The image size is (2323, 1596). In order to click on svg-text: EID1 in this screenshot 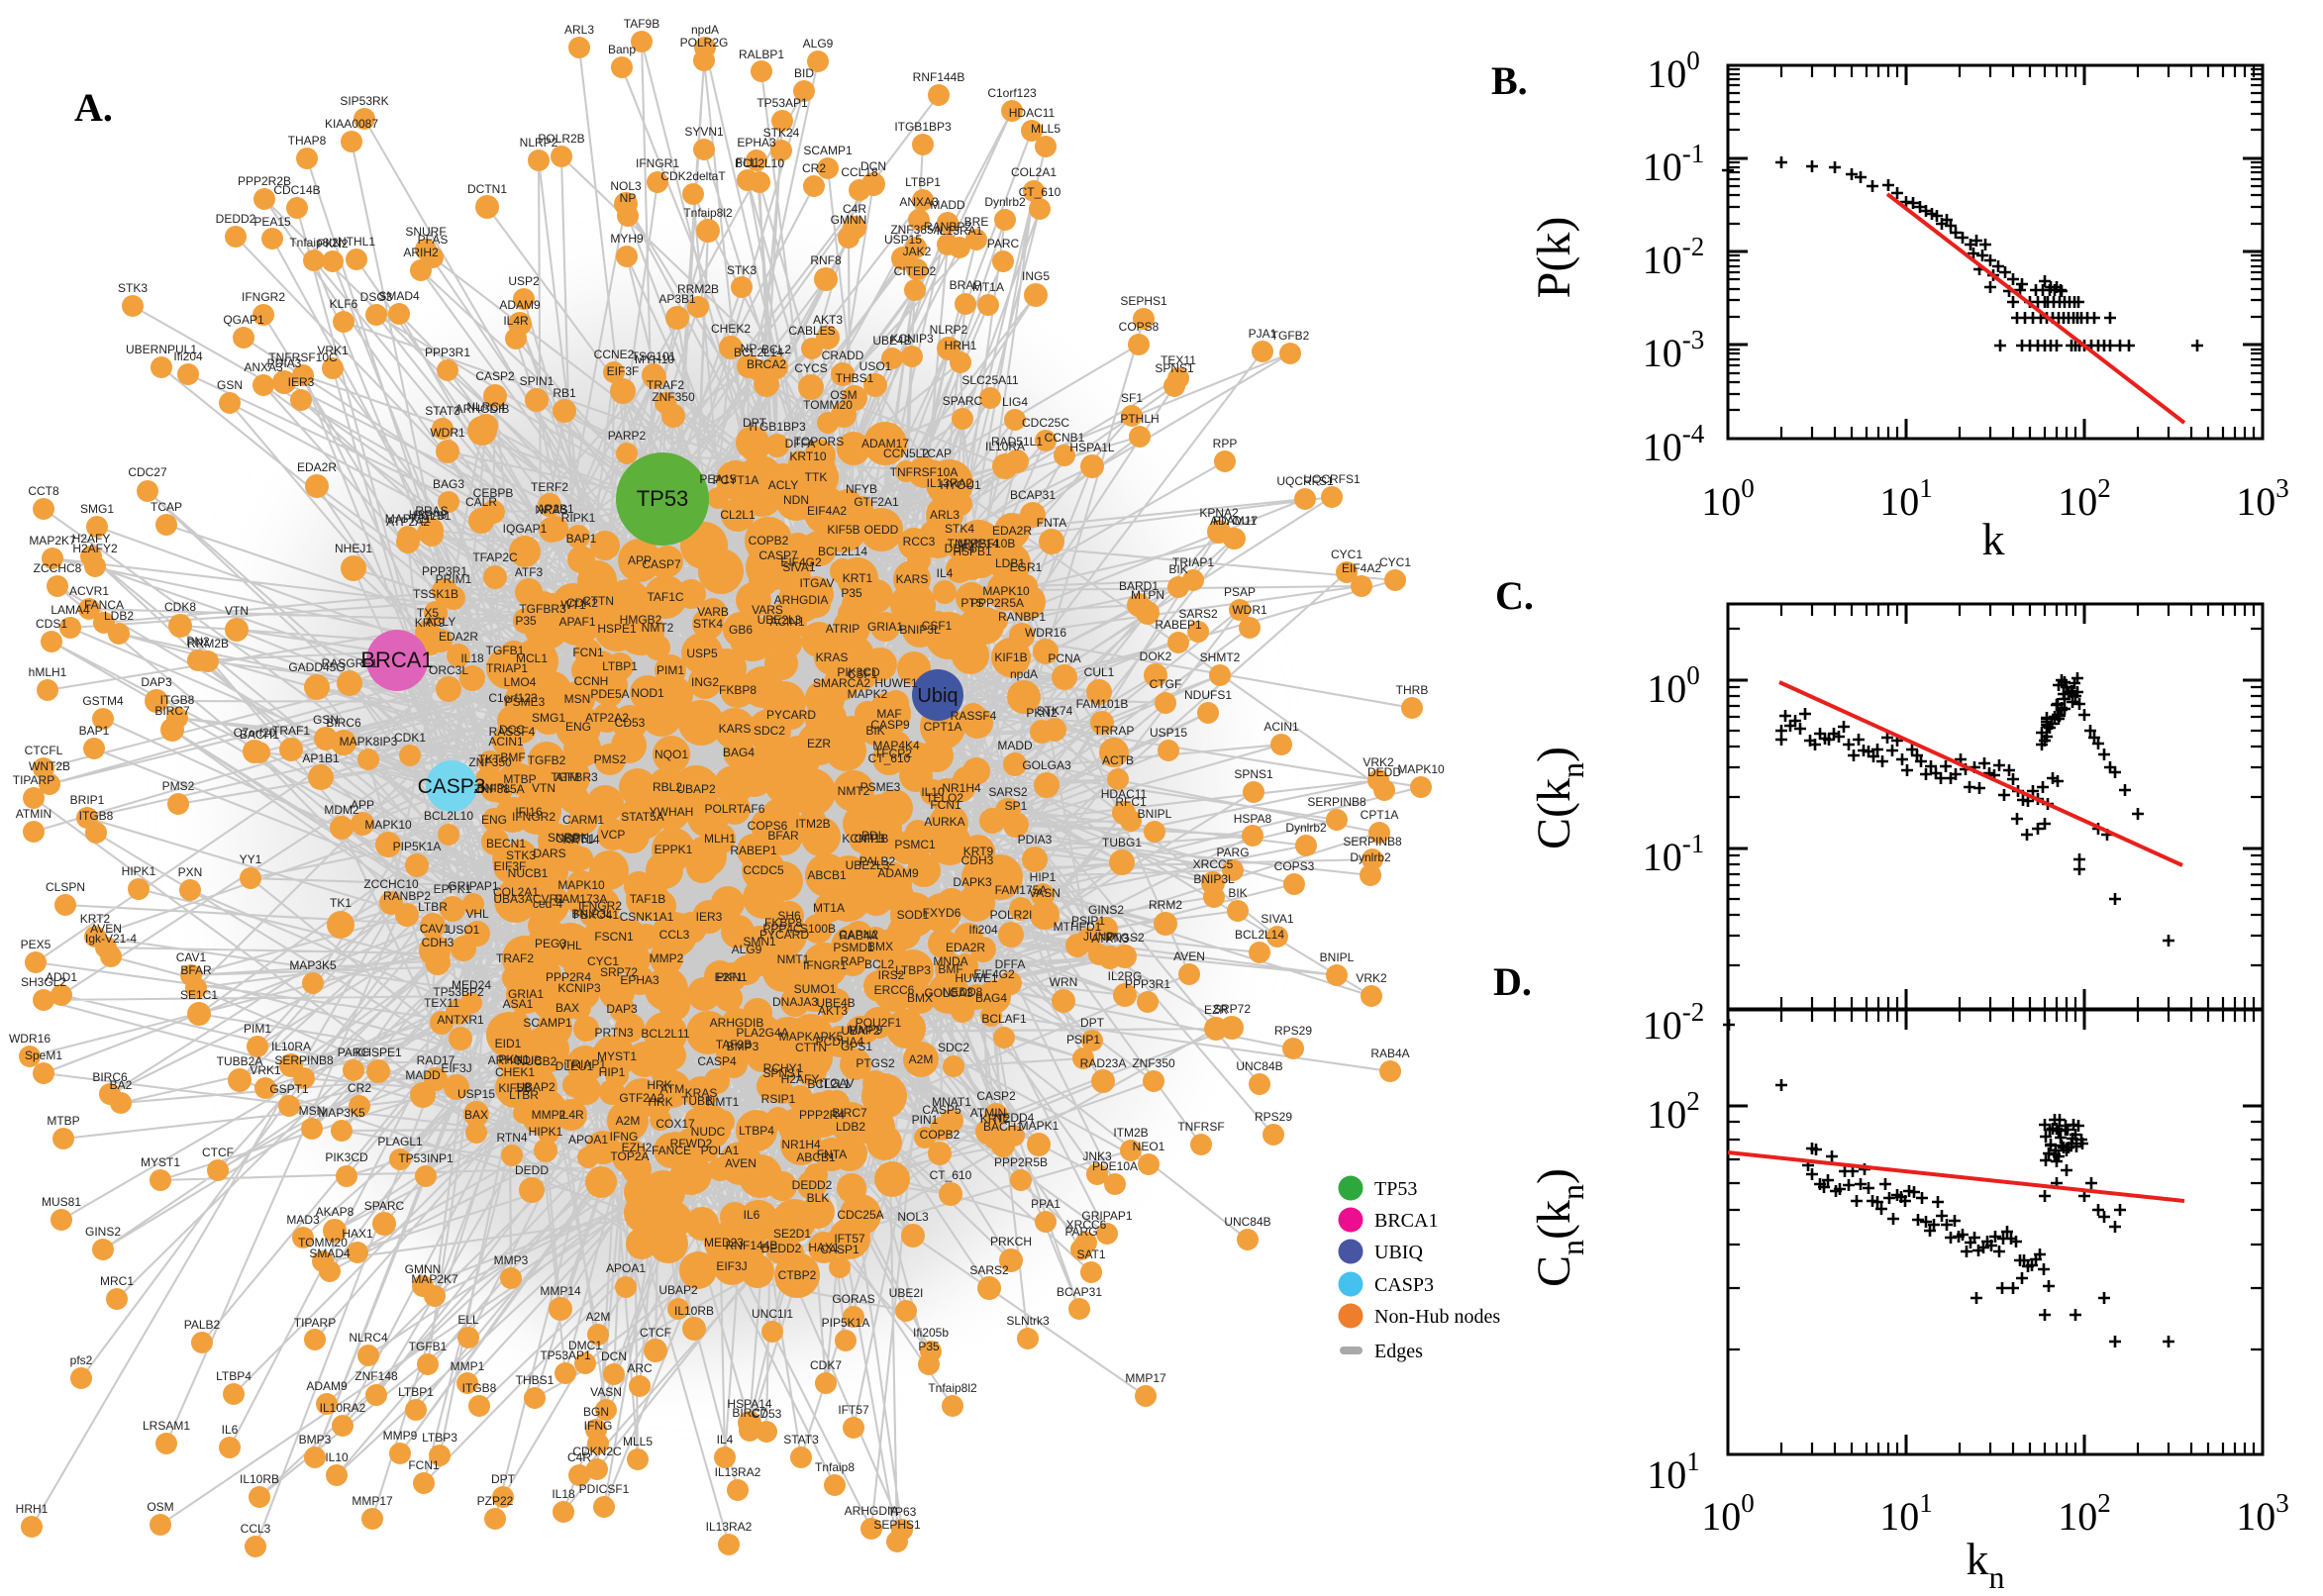, I will do `click(508, 1044)`.